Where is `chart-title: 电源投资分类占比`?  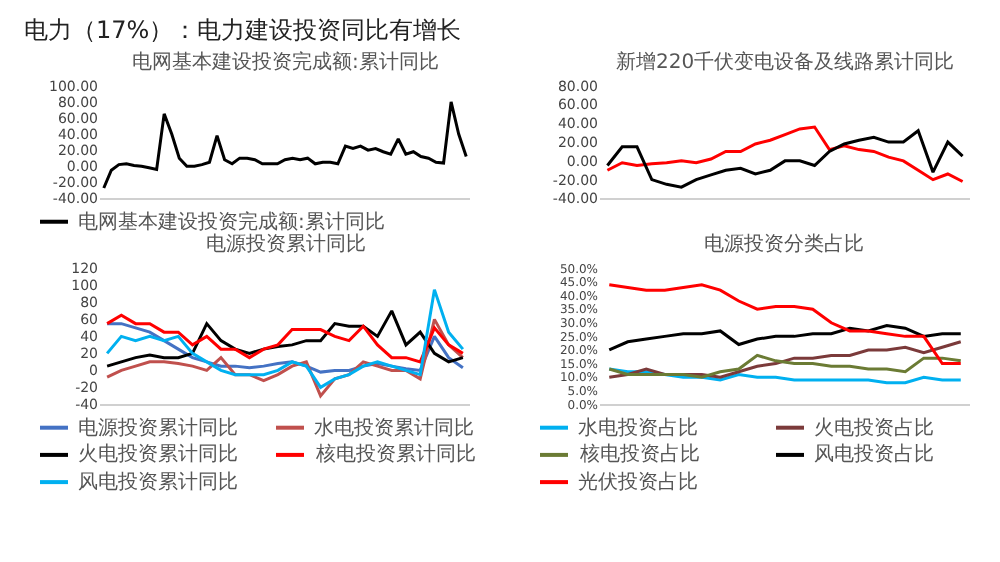
chart-title: 电源投资分类占比 is located at coordinates (784, 244).